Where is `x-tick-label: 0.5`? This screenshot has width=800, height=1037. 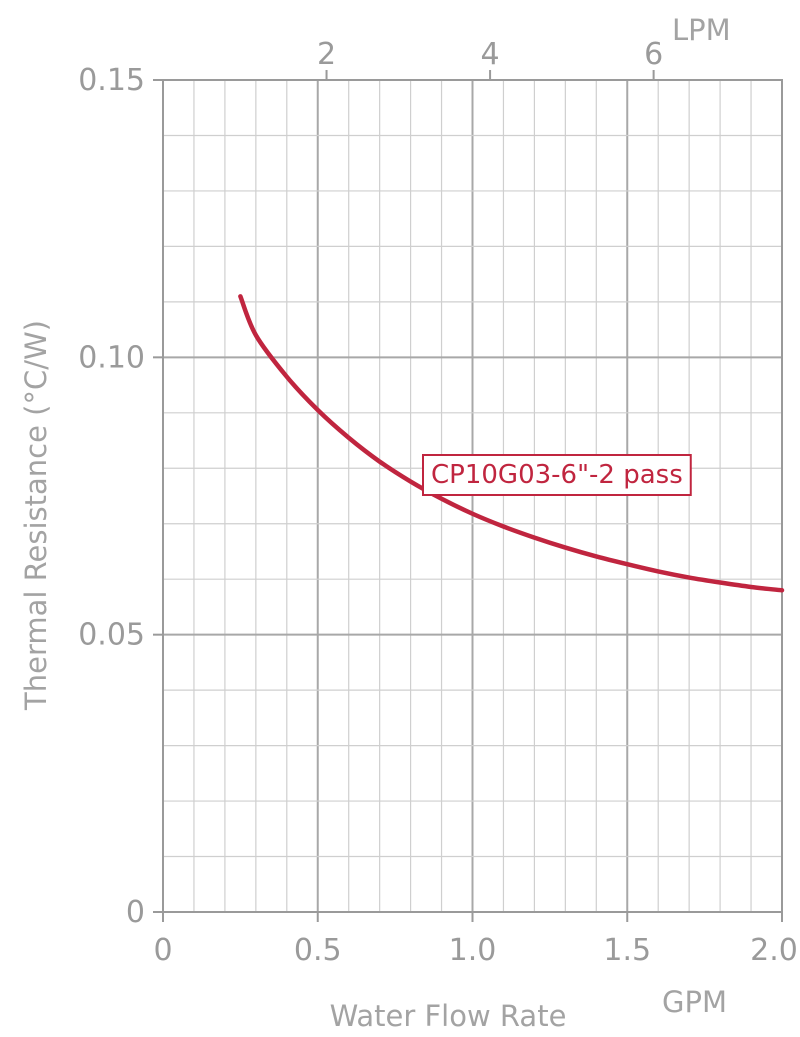 x-tick-label: 0.5 is located at coordinates (318, 950).